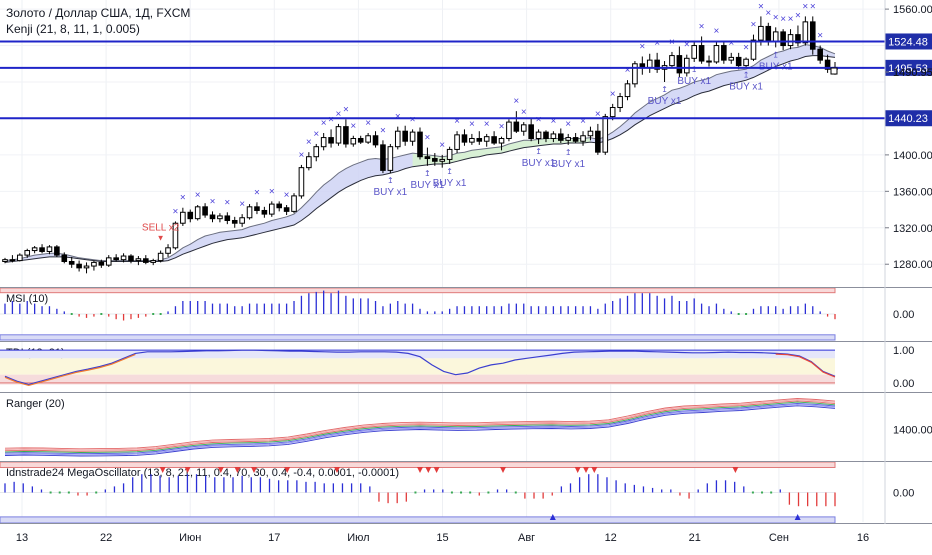 The image size is (932, 555). What do you see at coordinates (779, 538) in the screenshot?
I see `time-tick-label: Сен` at bounding box center [779, 538].